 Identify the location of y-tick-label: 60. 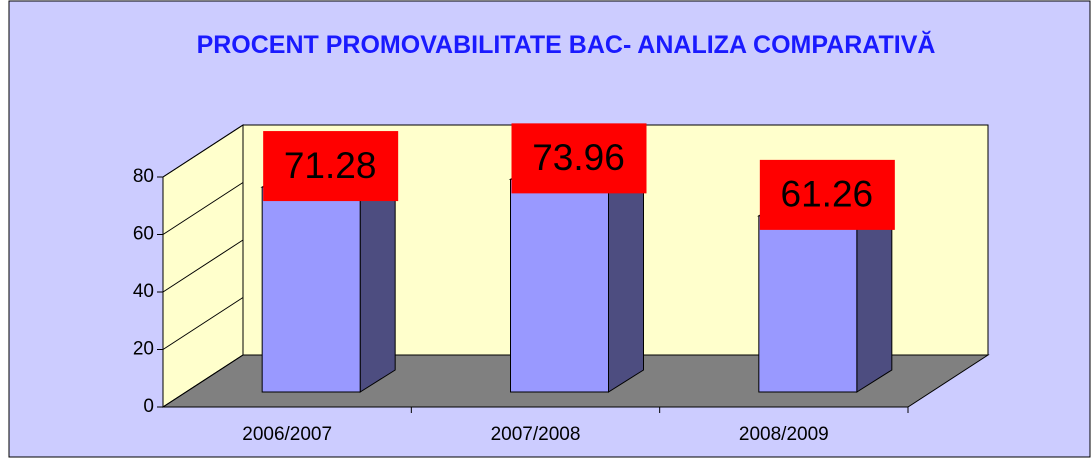
(143, 234).